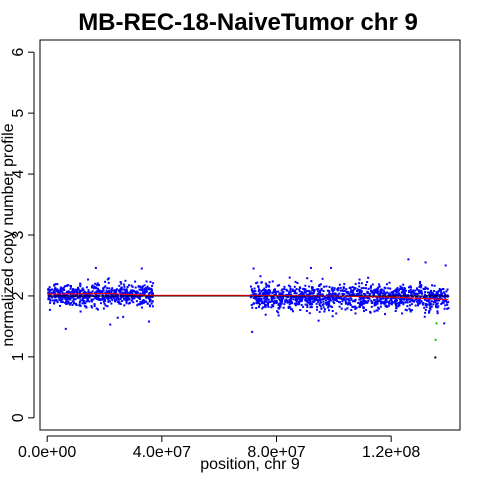 This screenshot has width=480, height=480. I want to click on x-tick-label: 8.0e+07, so click(276, 452).